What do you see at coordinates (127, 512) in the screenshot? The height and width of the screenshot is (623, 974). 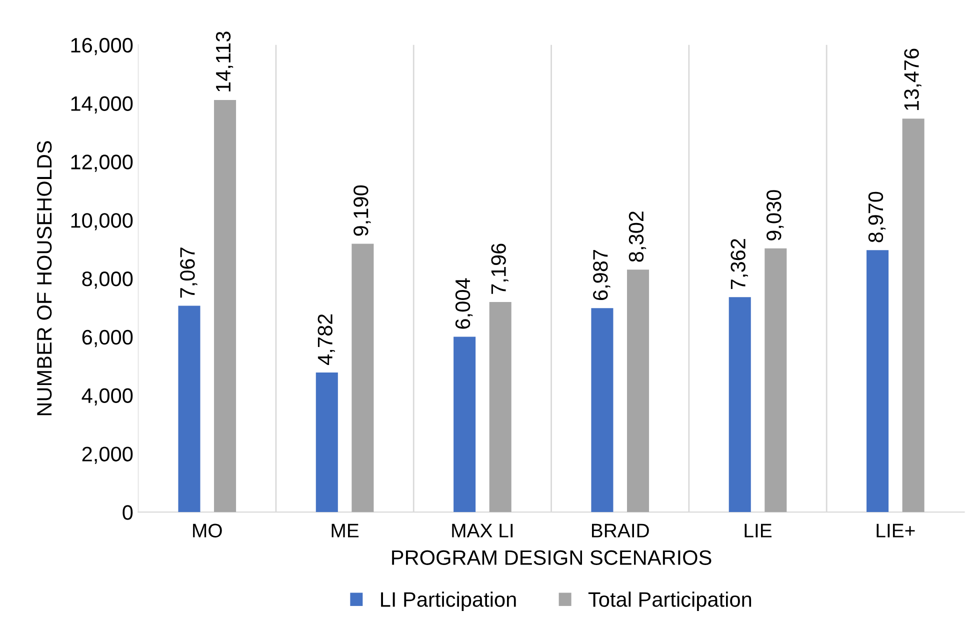 I see `y-tick-label: 0` at bounding box center [127, 512].